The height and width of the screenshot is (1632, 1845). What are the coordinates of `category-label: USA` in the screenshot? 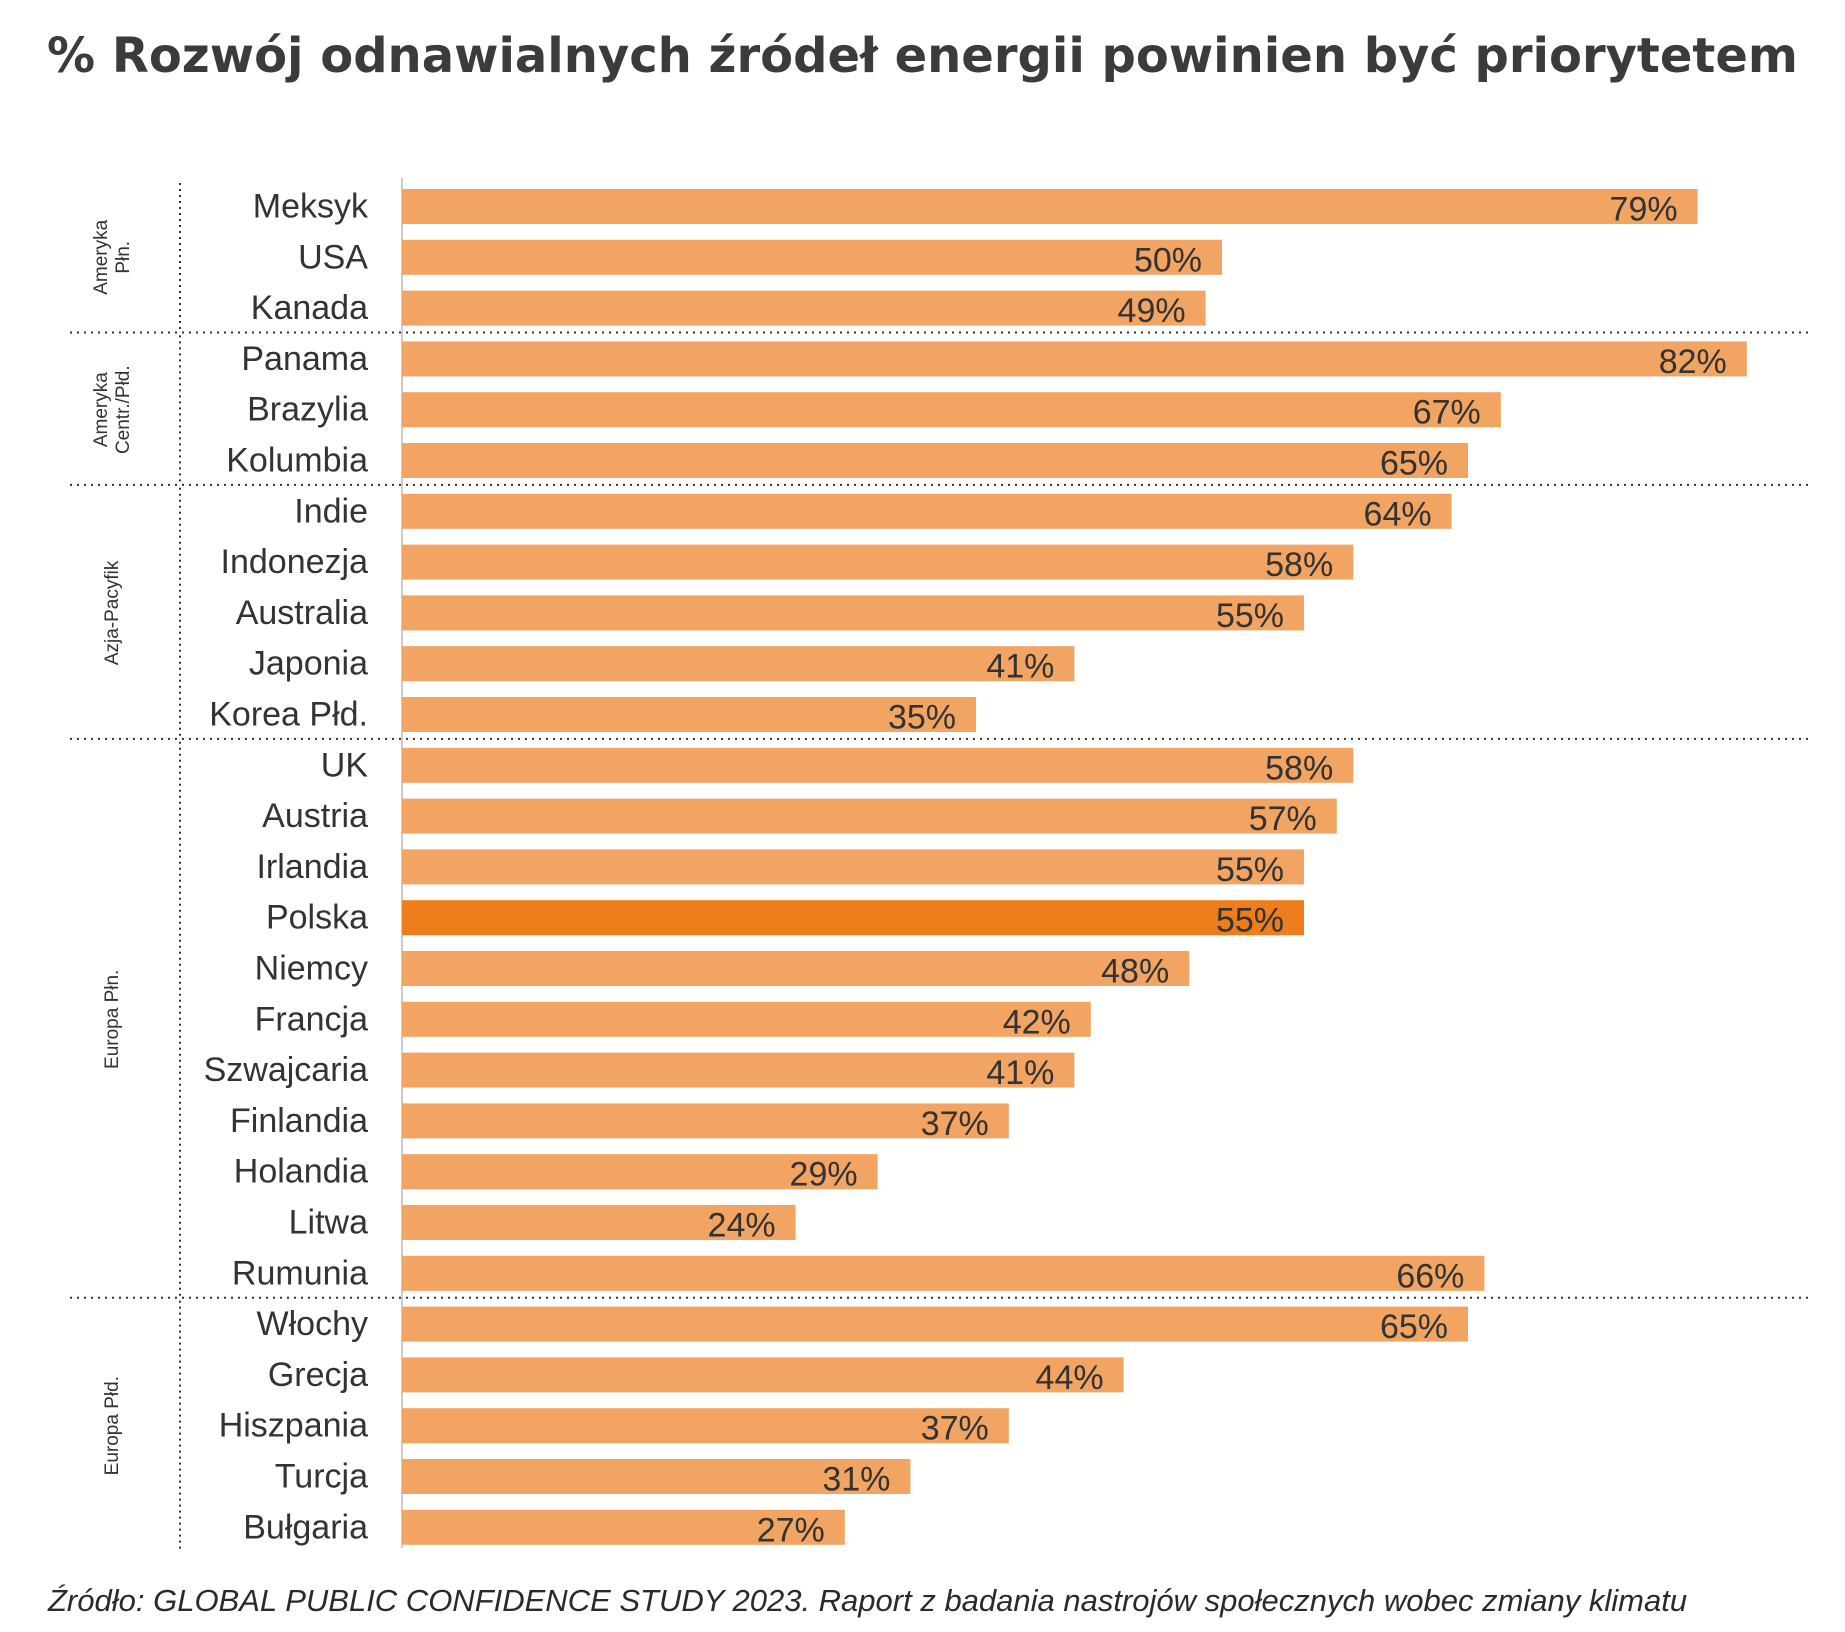 It's located at (333, 257).